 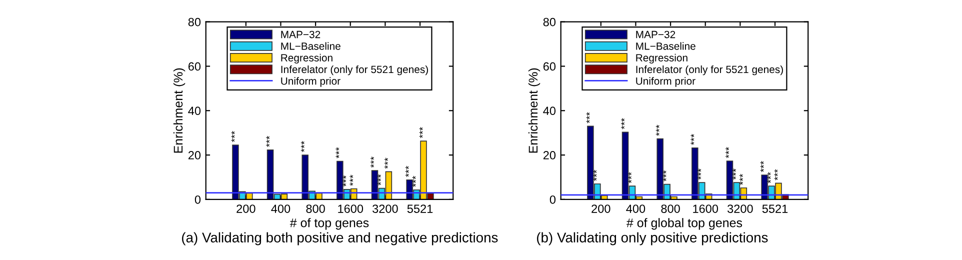 What do you see at coordinates (329, 224) in the screenshot?
I see `x-axis-title: # of top genes` at bounding box center [329, 224].